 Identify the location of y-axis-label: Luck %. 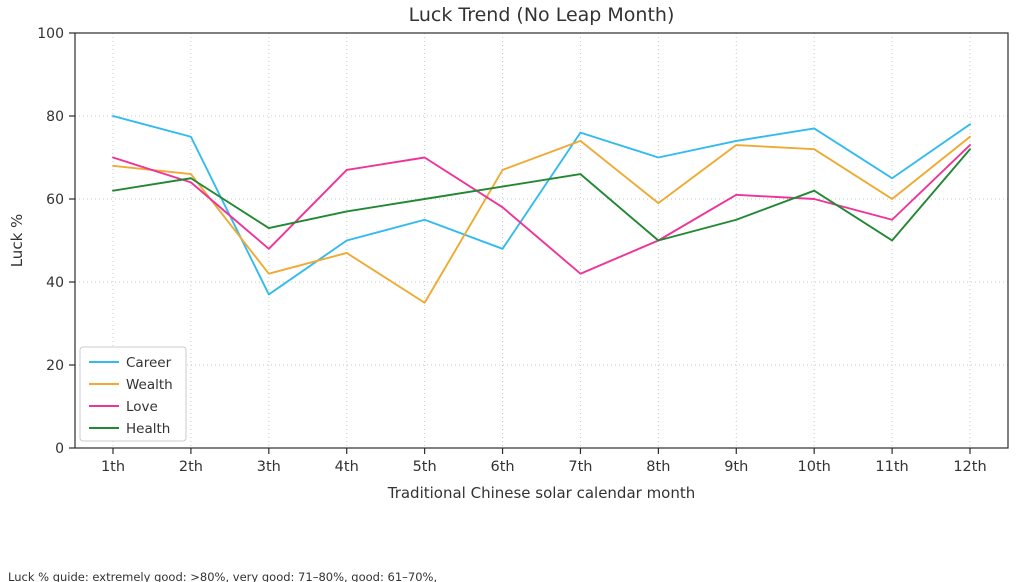
(17, 241).